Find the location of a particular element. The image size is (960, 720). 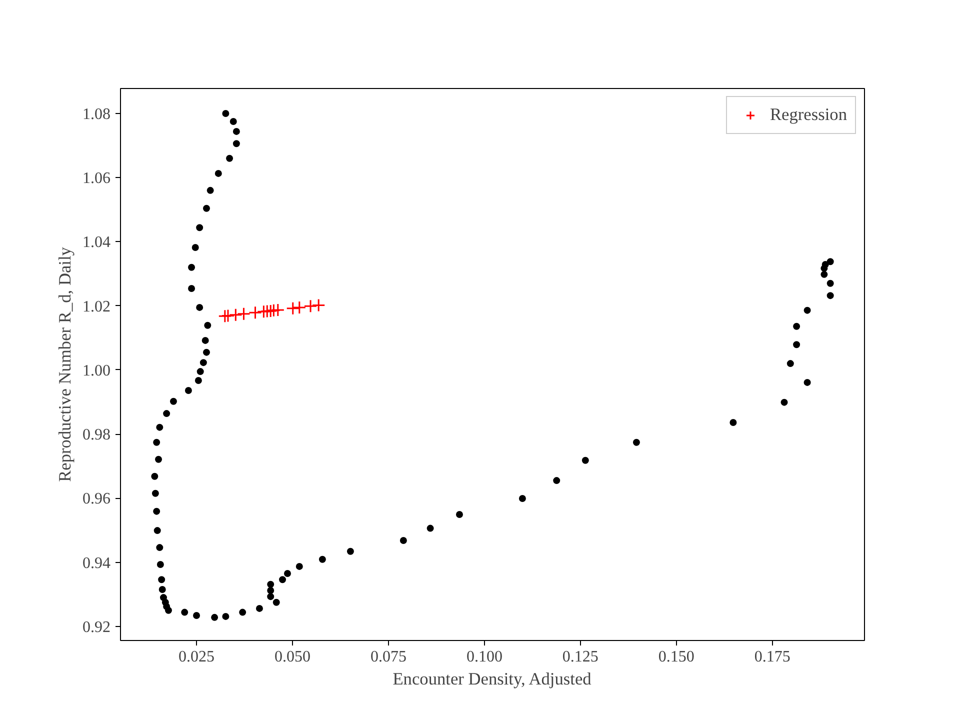

y-tick-label: 1.00 is located at coordinates (96, 371).